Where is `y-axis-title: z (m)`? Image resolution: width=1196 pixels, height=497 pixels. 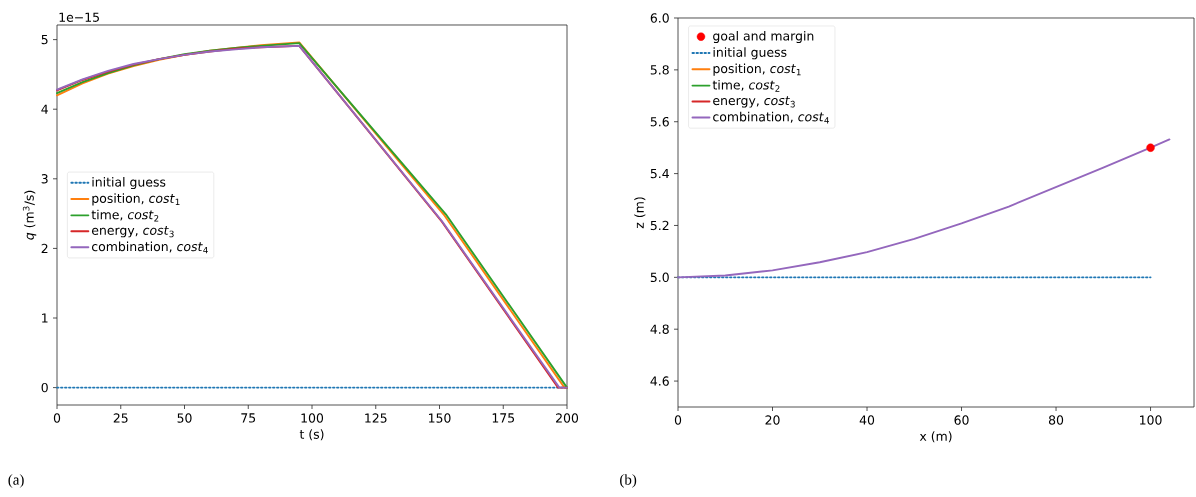
y-axis-title: z (m) is located at coordinates (640, 213).